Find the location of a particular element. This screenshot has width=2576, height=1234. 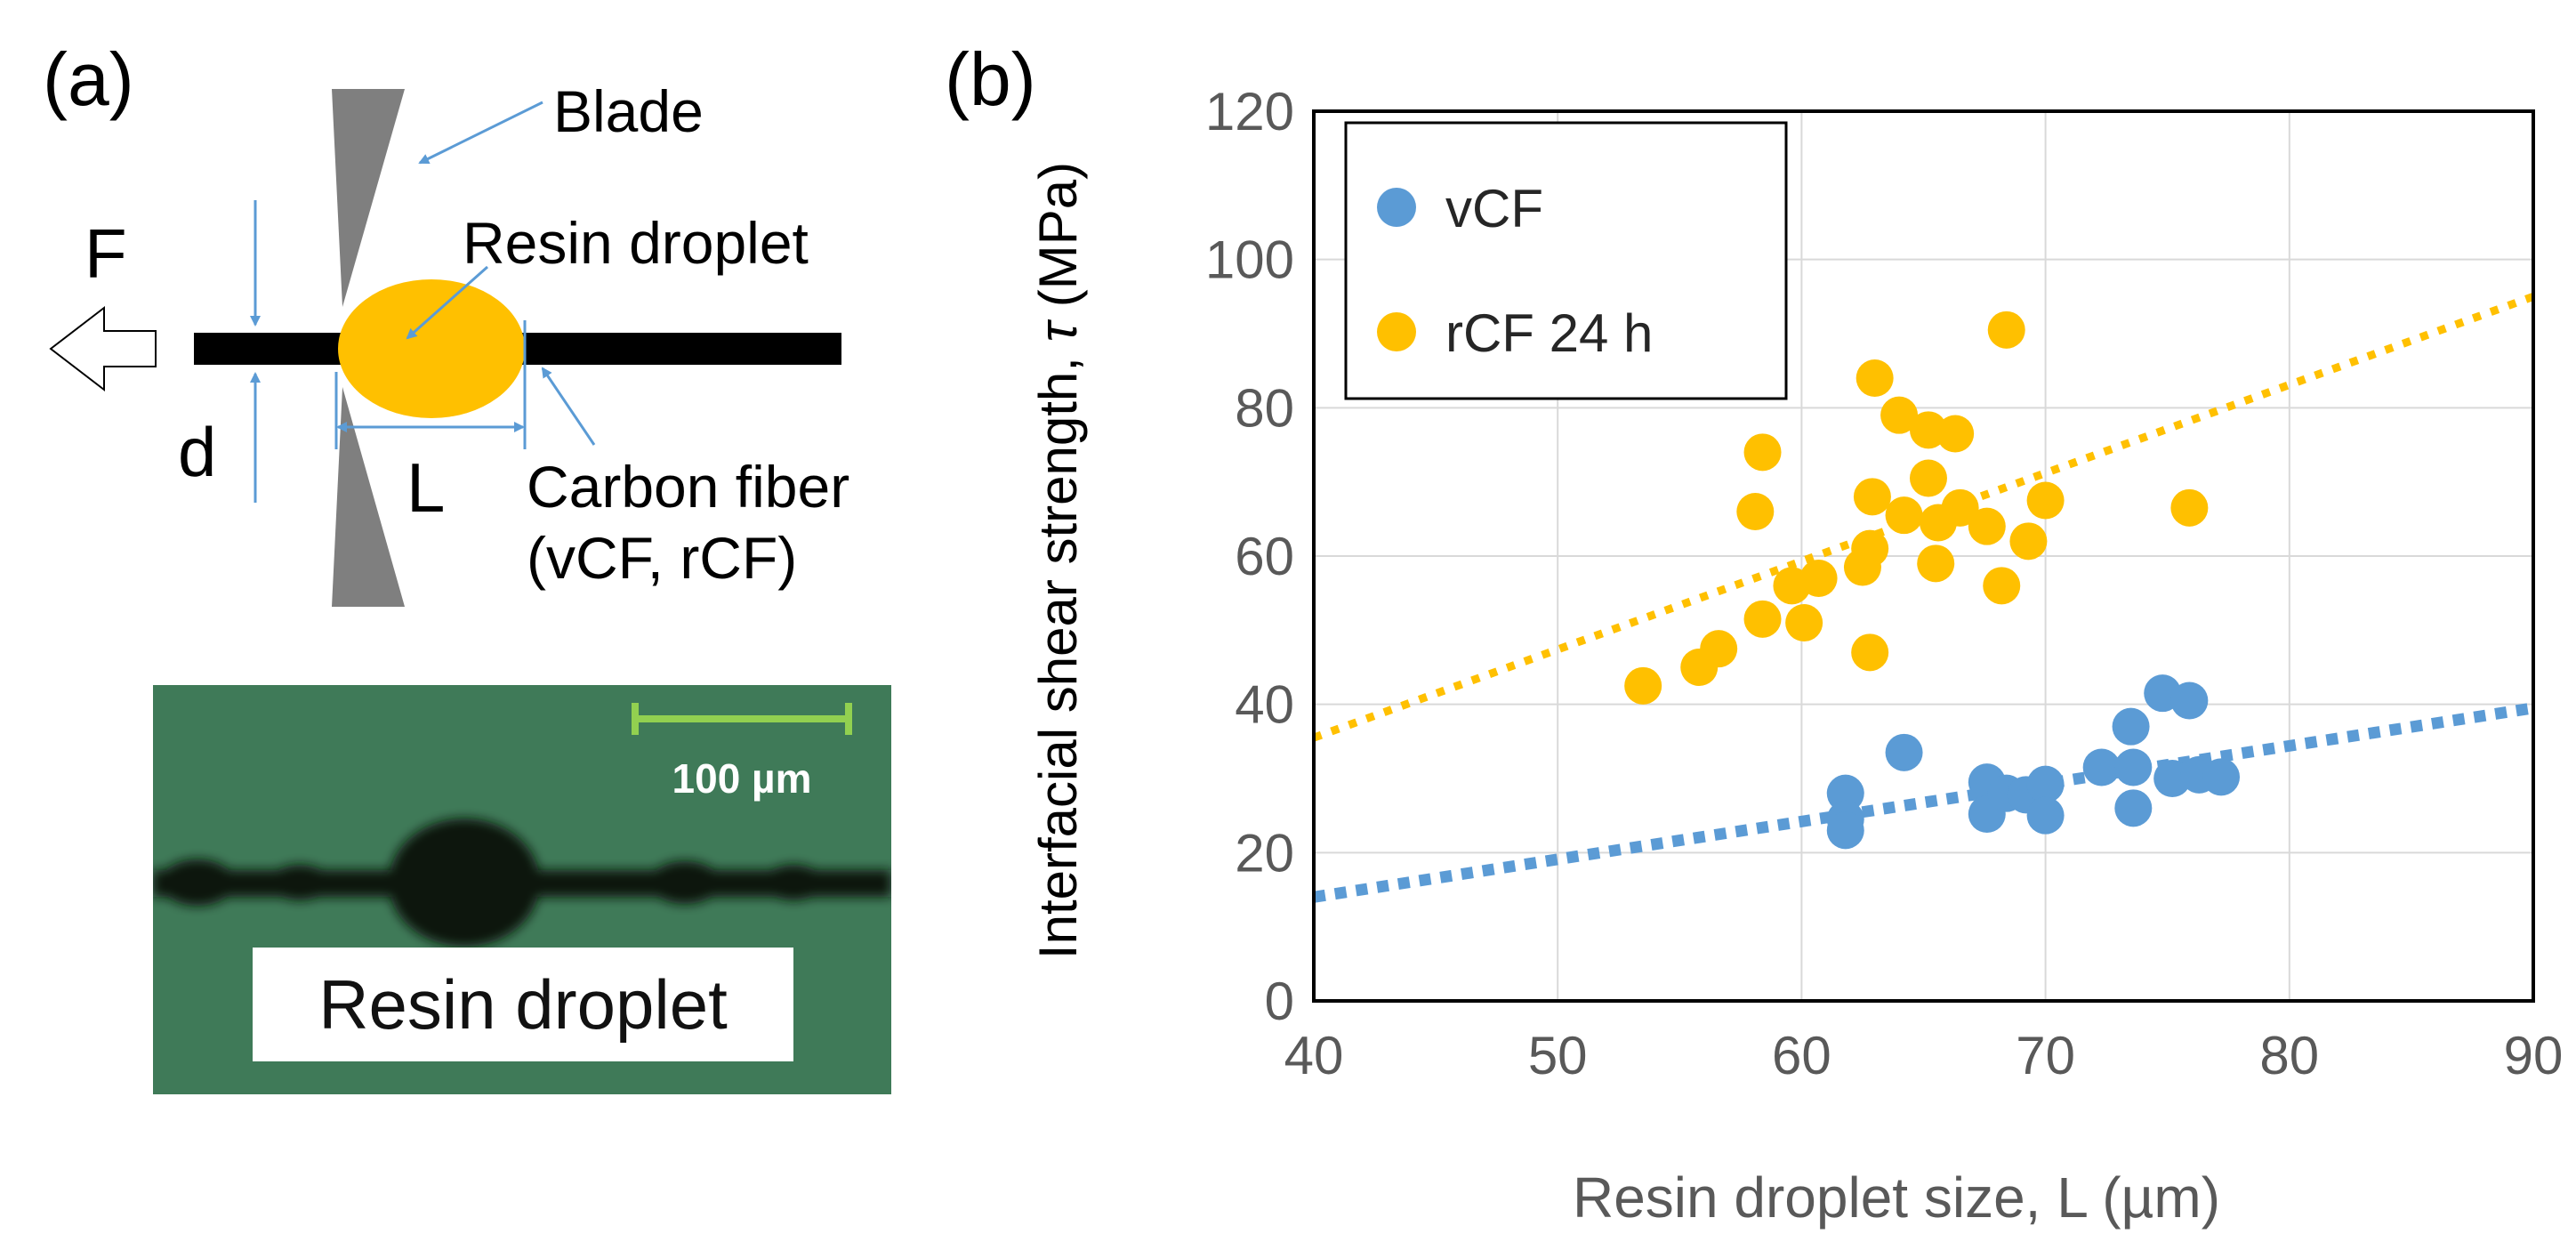

scale-bar-label: 100 µm is located at coordinates (742, 778).